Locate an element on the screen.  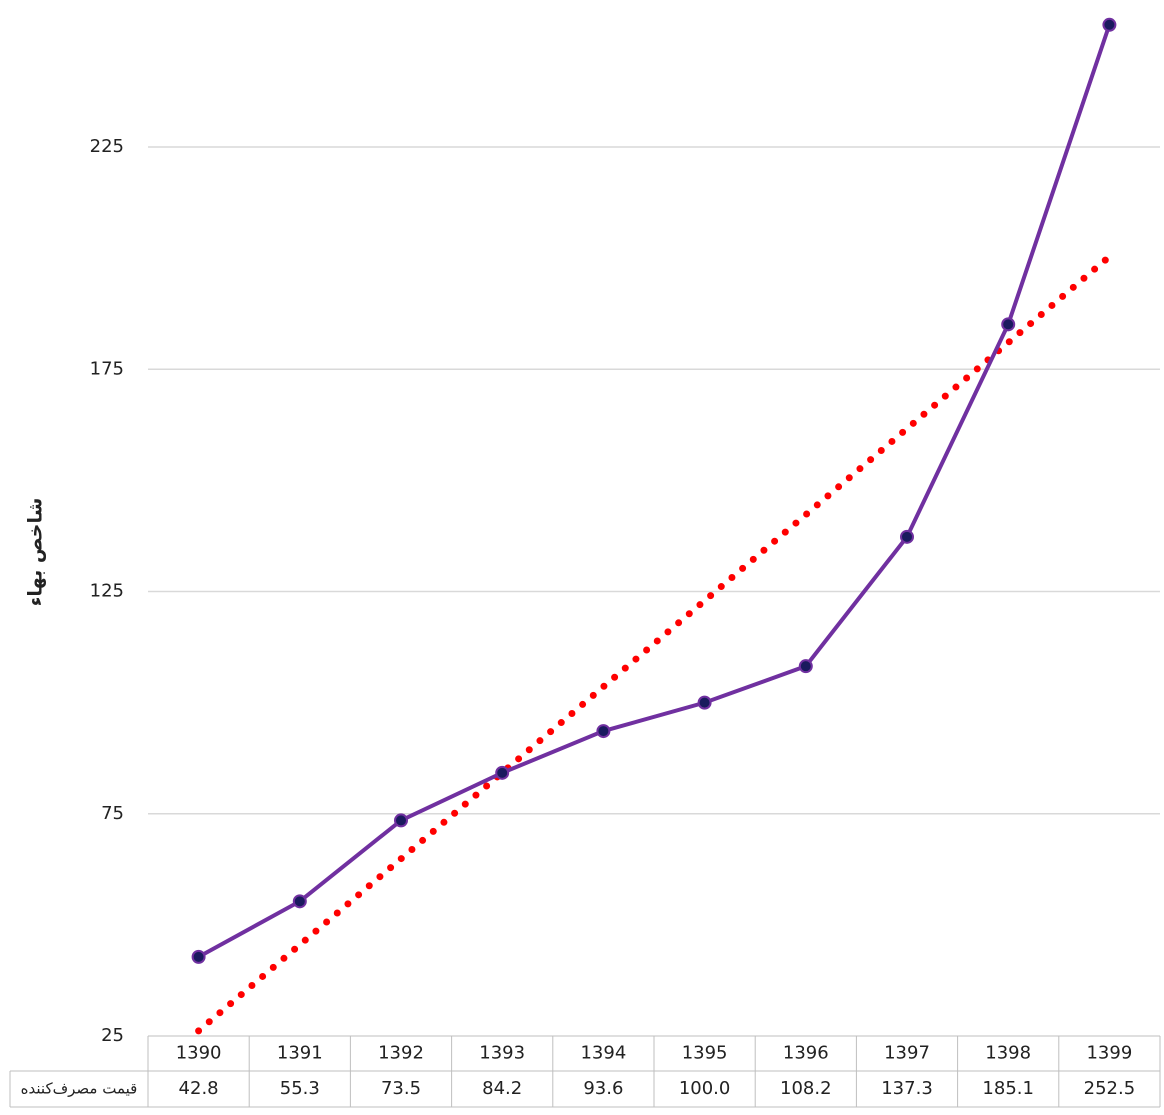
x-tick-label: 1393 is located at coordinates (502, 1053).